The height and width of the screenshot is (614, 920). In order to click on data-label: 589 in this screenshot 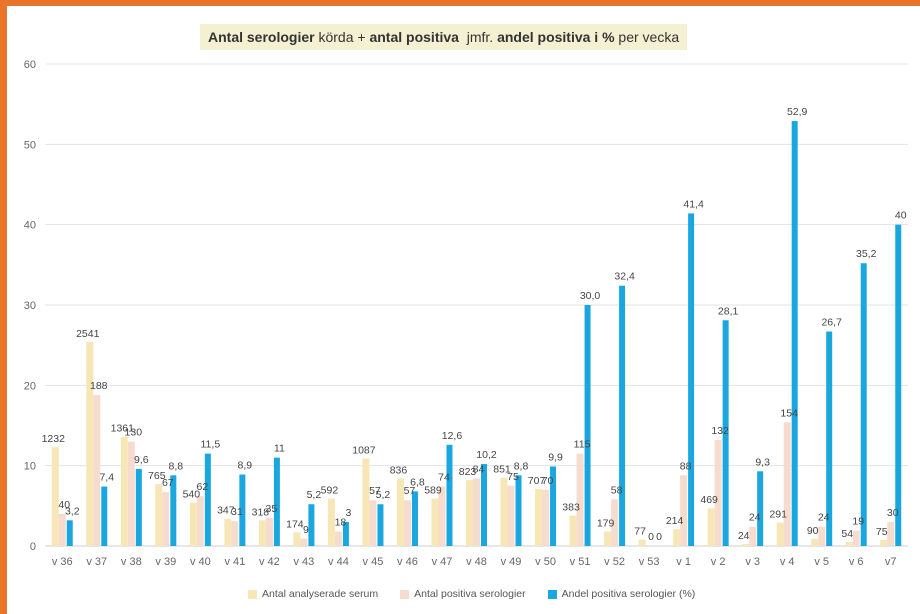, I will do `click(433, 491)`.